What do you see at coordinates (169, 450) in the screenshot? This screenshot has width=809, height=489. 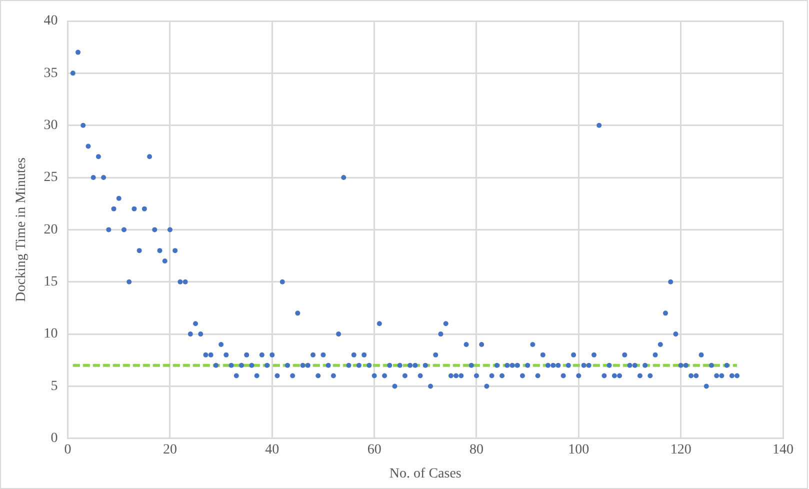 I see `x-tick-label: 20` at bounding box center [169, 450].